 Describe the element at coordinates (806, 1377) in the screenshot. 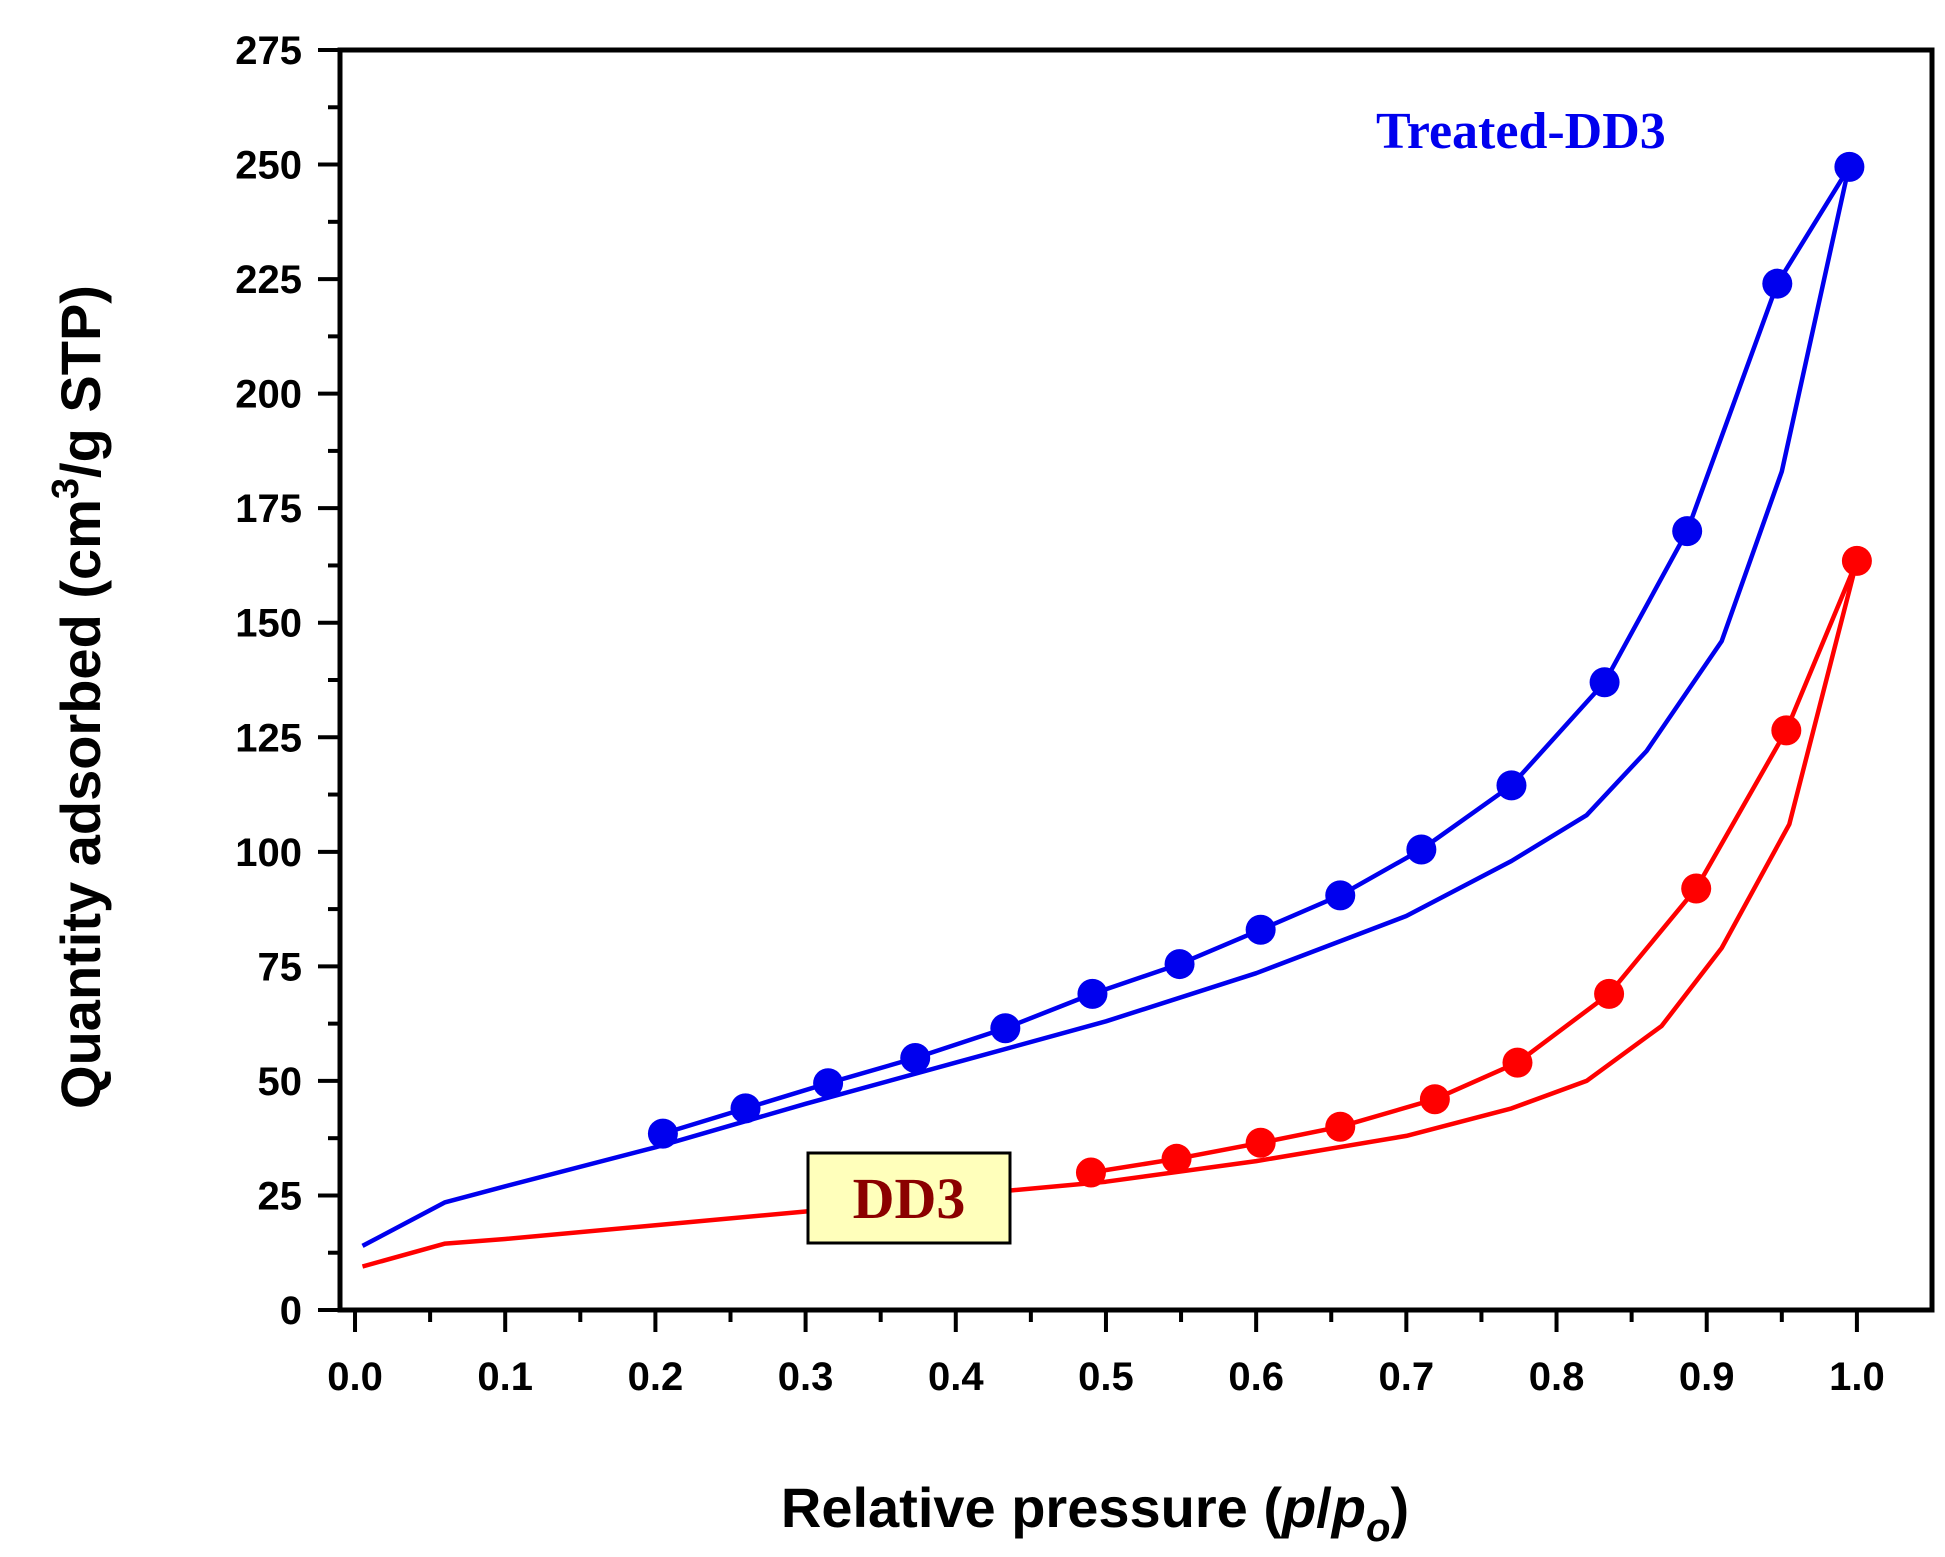

I see `x-tick-label: 0.3` at that location.